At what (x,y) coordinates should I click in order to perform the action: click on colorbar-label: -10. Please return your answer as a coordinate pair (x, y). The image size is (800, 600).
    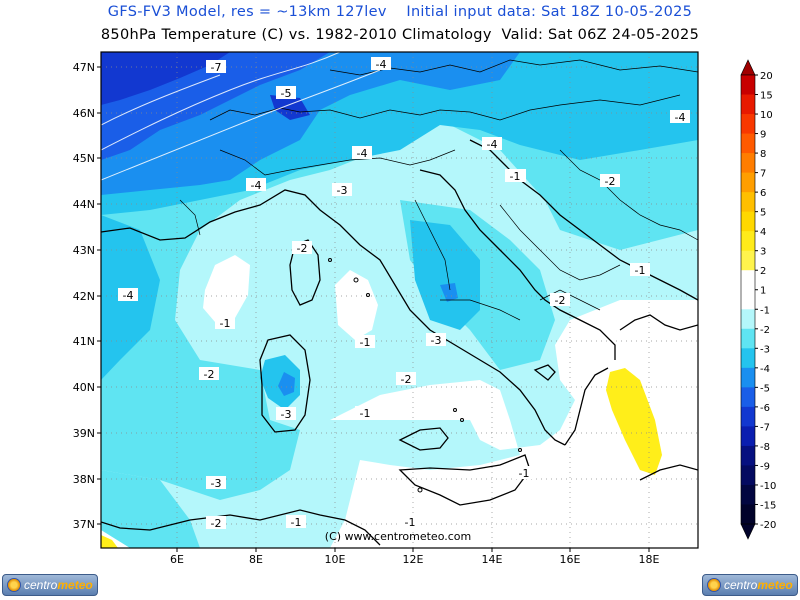
    Looking at the image, I should click on (768, 486).